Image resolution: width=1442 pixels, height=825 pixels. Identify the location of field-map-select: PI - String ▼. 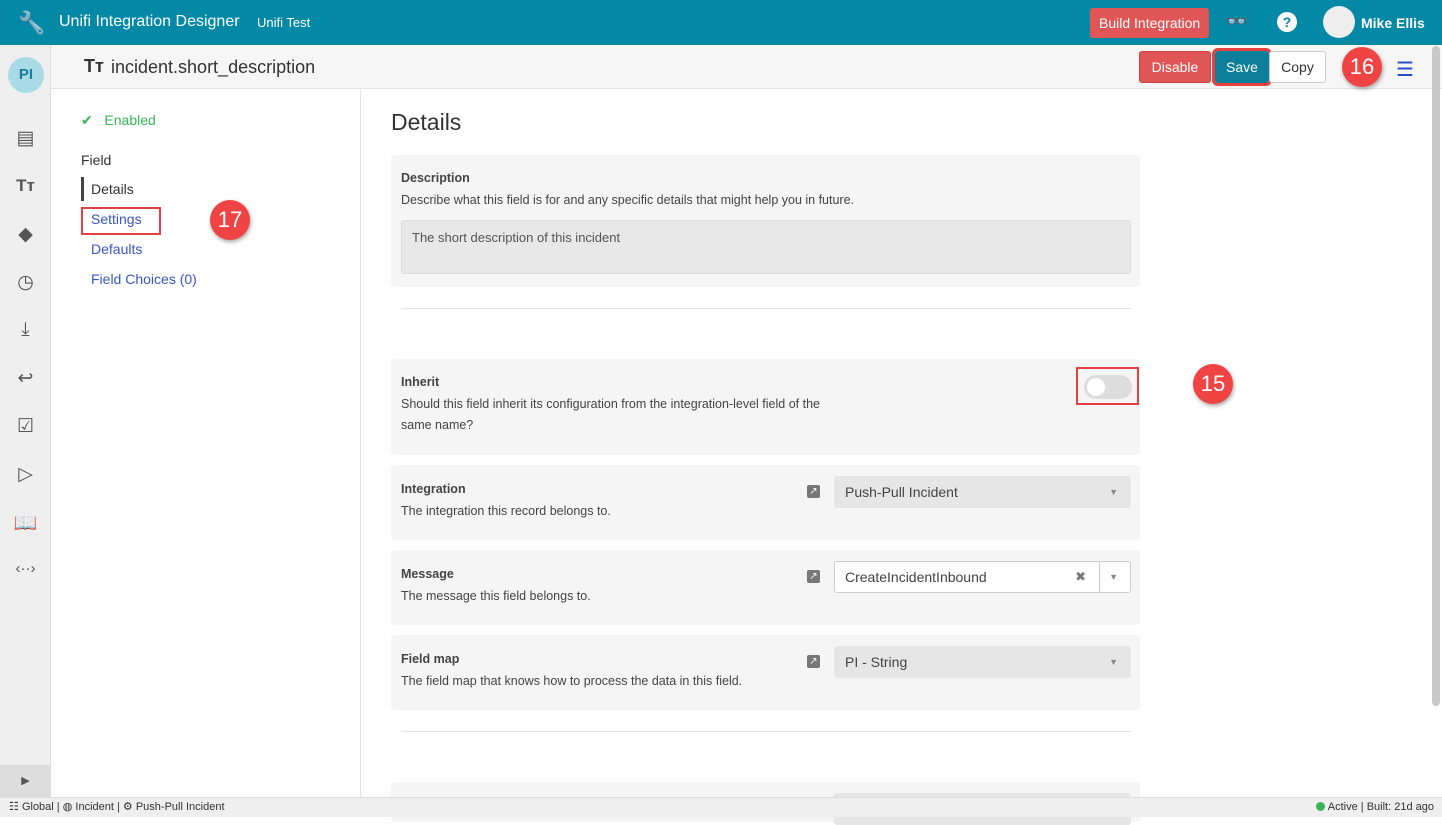
(982, 662).